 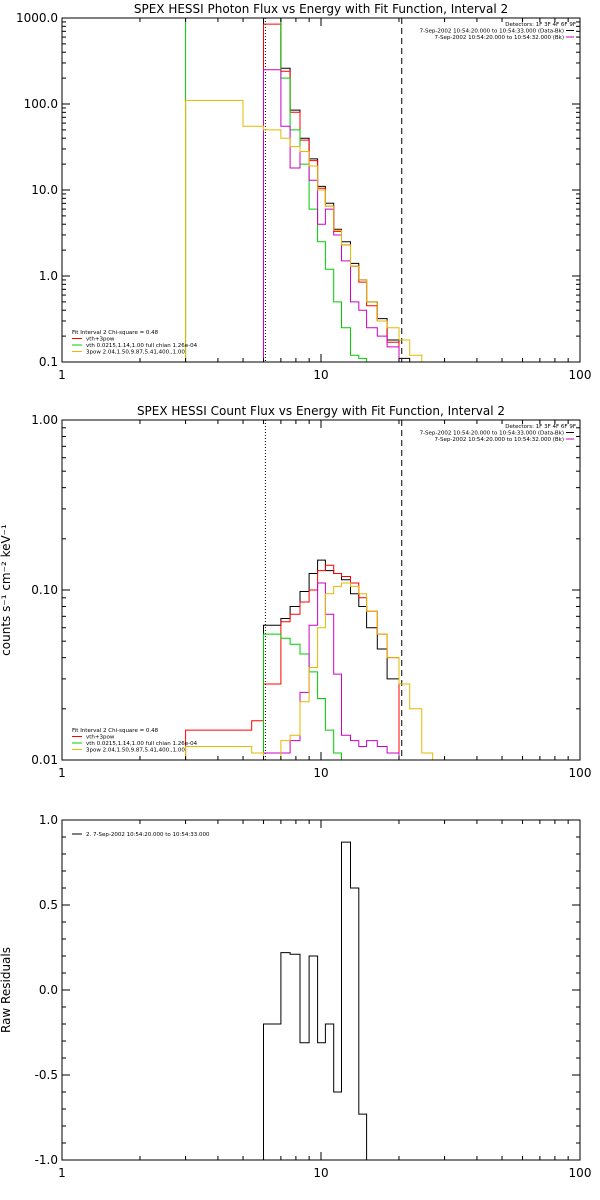 What do you see at coordinates (44, 590) in the screenshot?
I see `y-tick-label: 0.10` at bounding box center [44, 590].